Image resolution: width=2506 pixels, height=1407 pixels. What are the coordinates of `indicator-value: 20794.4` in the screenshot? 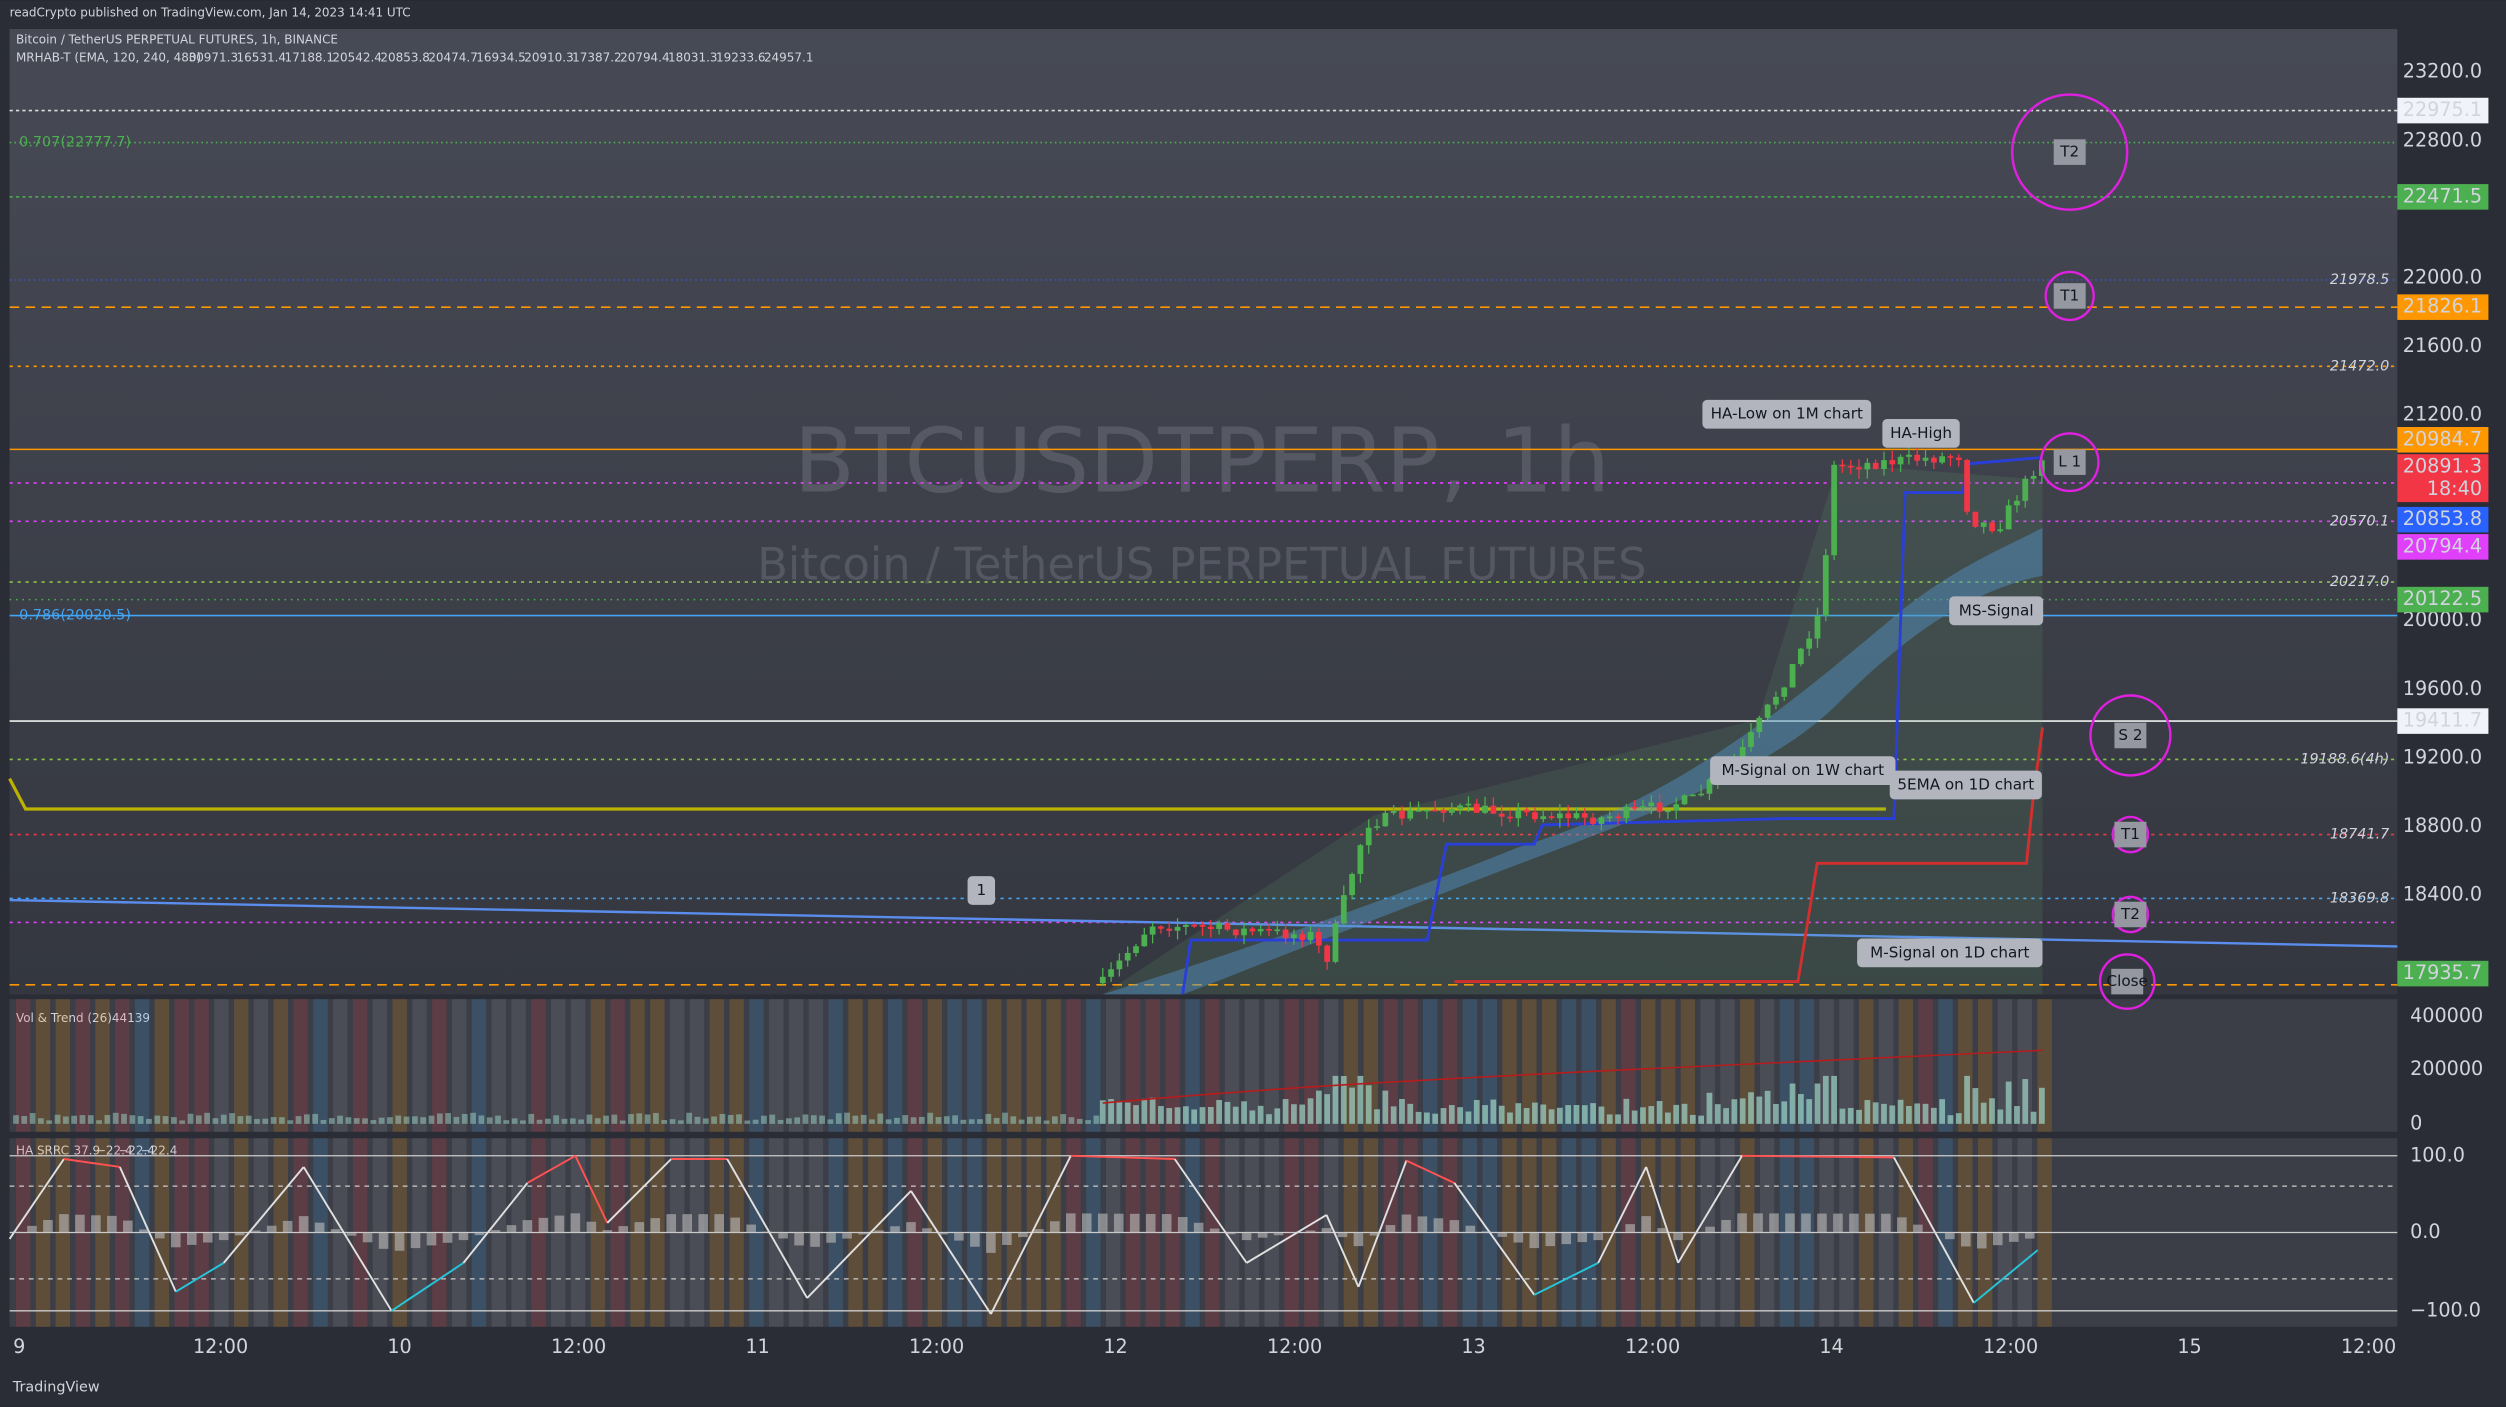 It's located at (645, 57).